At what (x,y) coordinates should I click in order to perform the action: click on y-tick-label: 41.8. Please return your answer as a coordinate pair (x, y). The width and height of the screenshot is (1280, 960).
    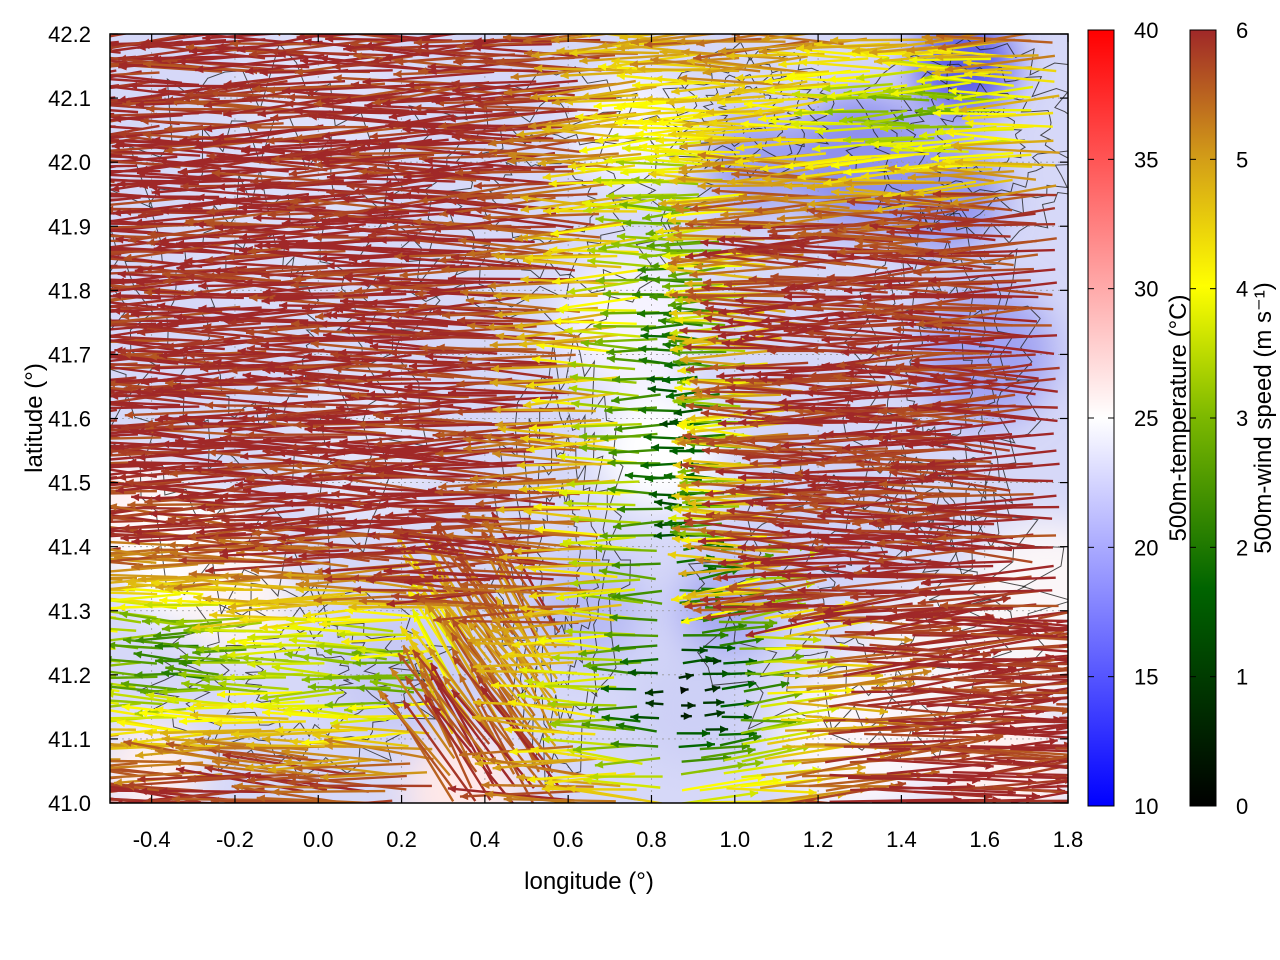
    Looking at the image, I should click on (69, 290).